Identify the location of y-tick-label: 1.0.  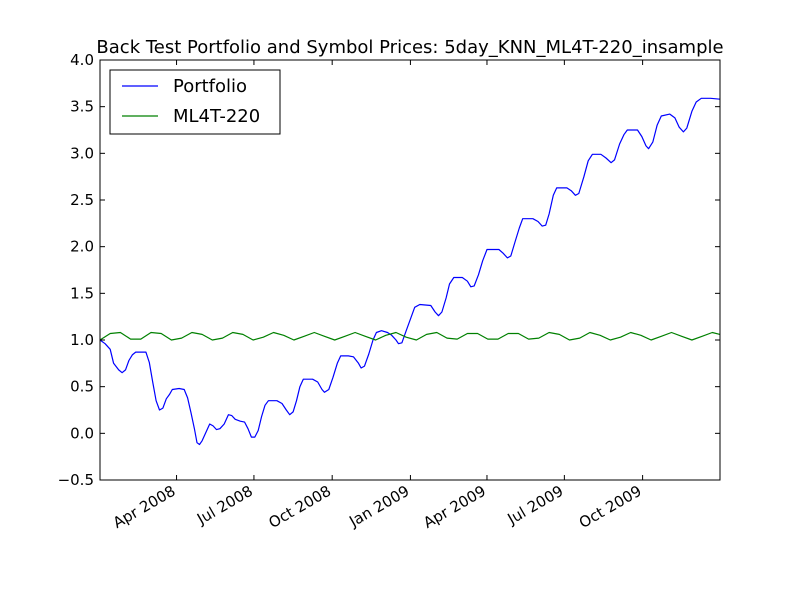
(82, 340).